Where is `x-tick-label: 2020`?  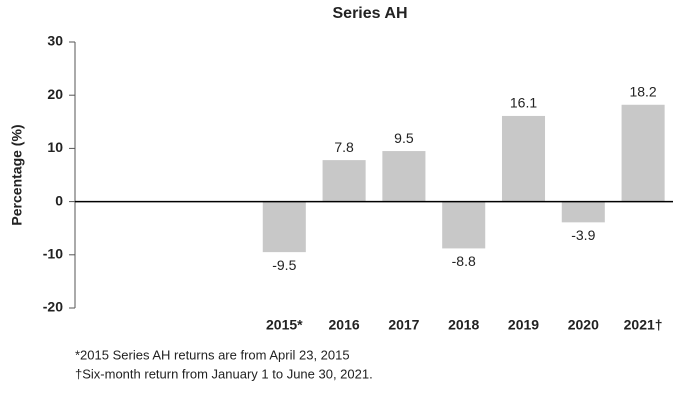
x-tick-label: 2020 is located at coordinates (583, 325).